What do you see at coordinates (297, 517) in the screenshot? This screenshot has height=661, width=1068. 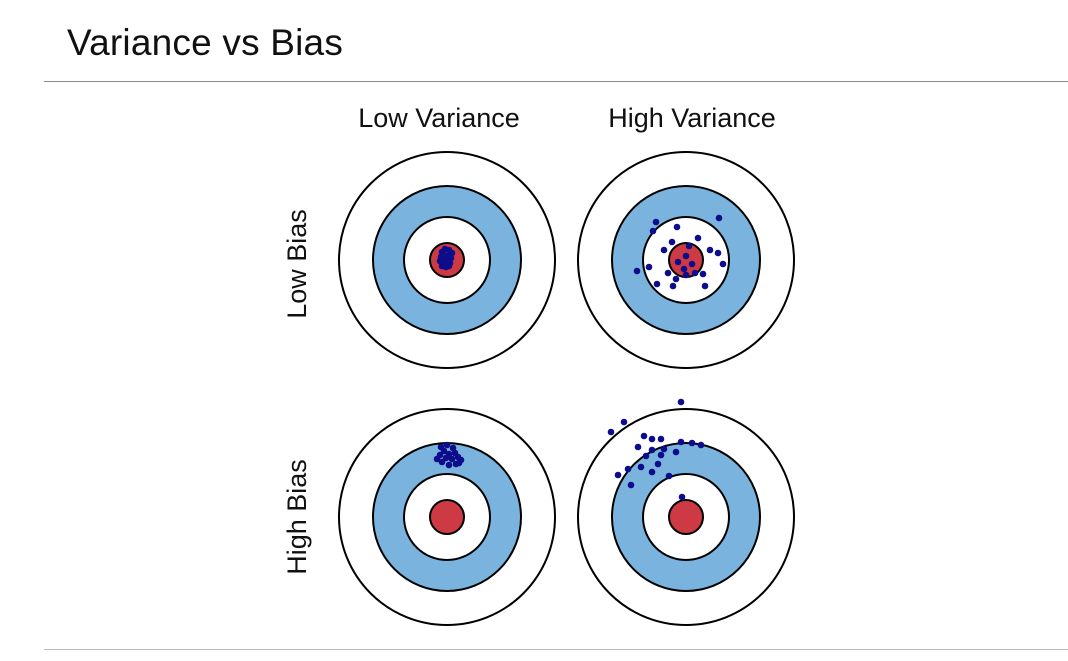 I see `row-label-high-bias: High Bias` at bounding box center [297, 517].